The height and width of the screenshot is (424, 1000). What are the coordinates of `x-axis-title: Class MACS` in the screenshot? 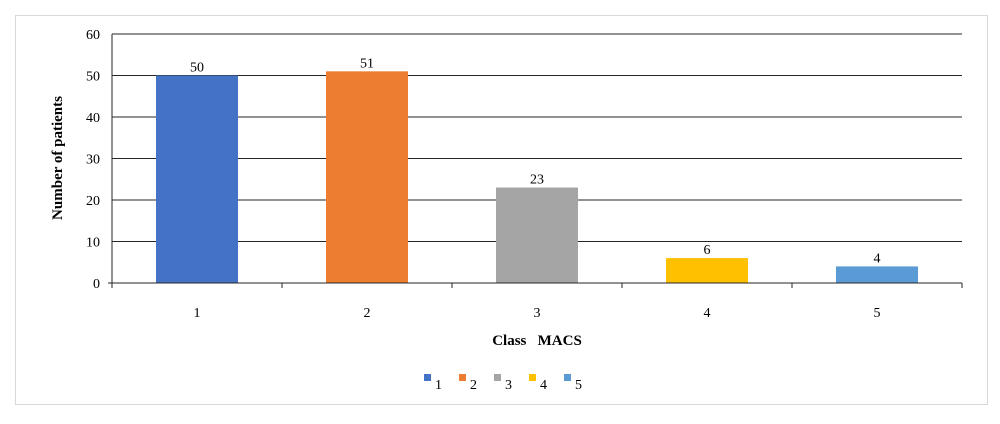 It's located at (537, 341).